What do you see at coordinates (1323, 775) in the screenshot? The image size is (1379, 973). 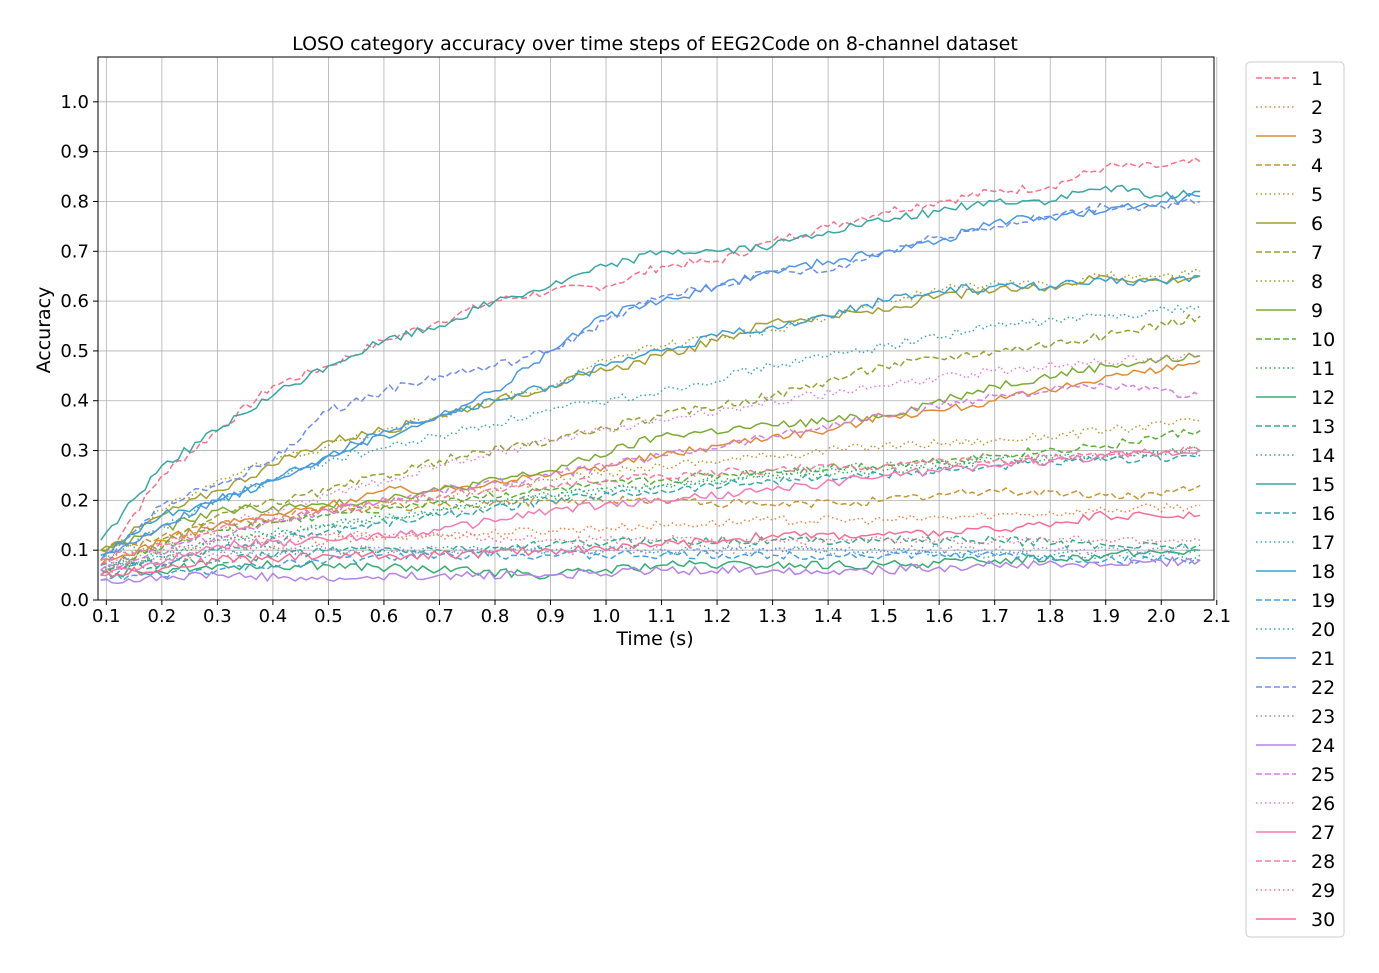 I see `legend-label-25: 25` at bounding box center [1323, 775].